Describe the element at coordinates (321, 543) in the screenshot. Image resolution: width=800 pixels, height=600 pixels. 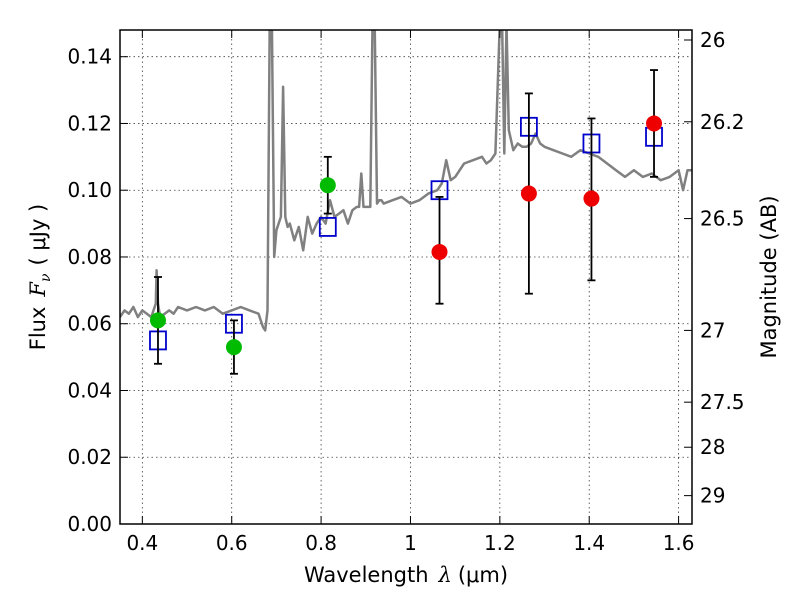
I see `x-tick-label: 0.8` at that location.